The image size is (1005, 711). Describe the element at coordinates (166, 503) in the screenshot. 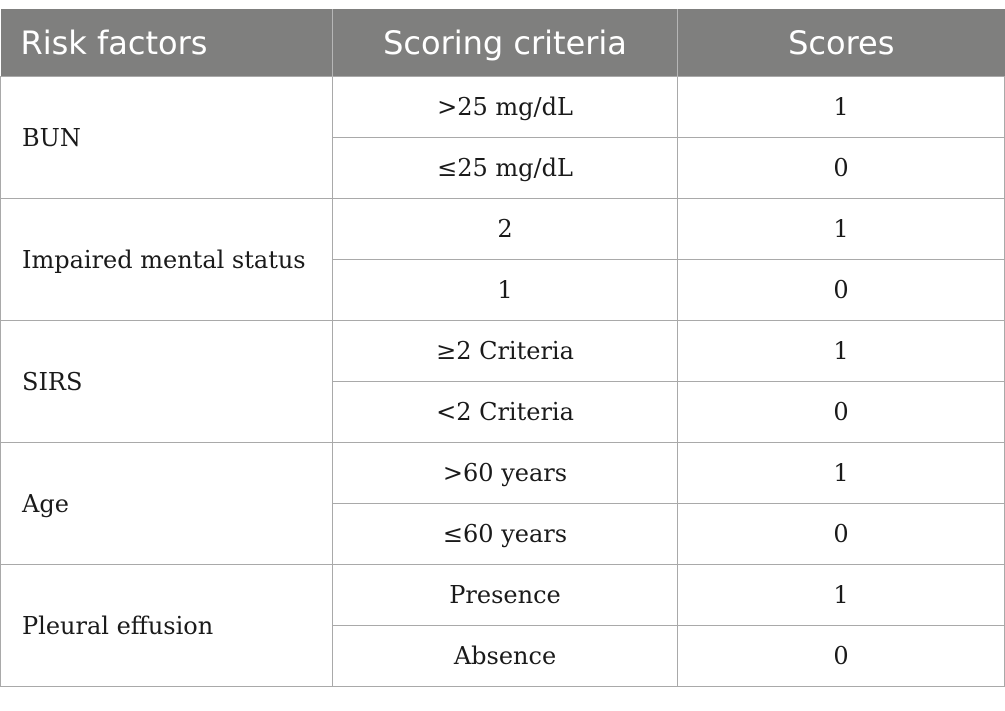

I see `risk-factor-cell: Age` at that location.